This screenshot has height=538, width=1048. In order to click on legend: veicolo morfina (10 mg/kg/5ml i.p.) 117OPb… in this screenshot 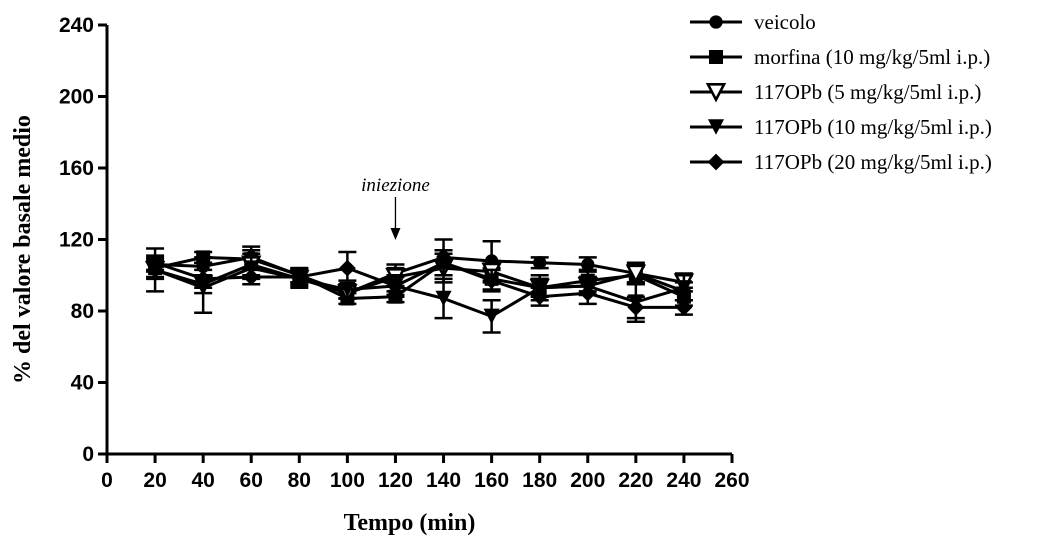, I will do `click(841, 92)`.